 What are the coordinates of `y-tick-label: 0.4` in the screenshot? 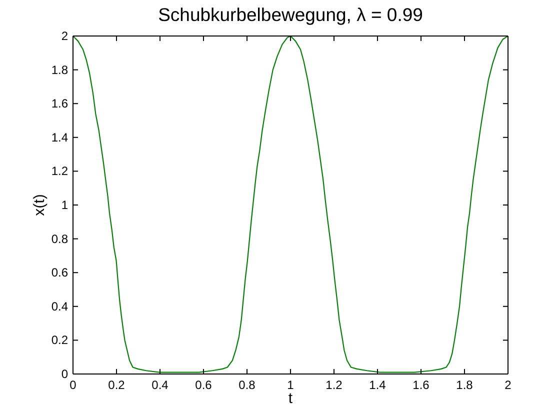 It's located at (59, 306).